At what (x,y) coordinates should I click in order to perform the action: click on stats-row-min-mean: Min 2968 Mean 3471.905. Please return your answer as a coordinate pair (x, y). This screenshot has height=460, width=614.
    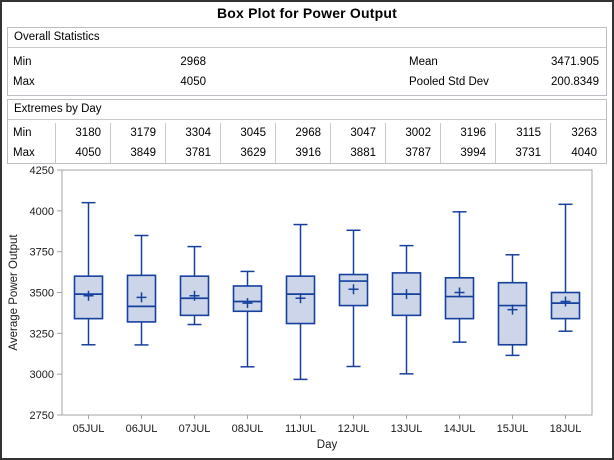
    Looking at the image, I should click on (306, 62).